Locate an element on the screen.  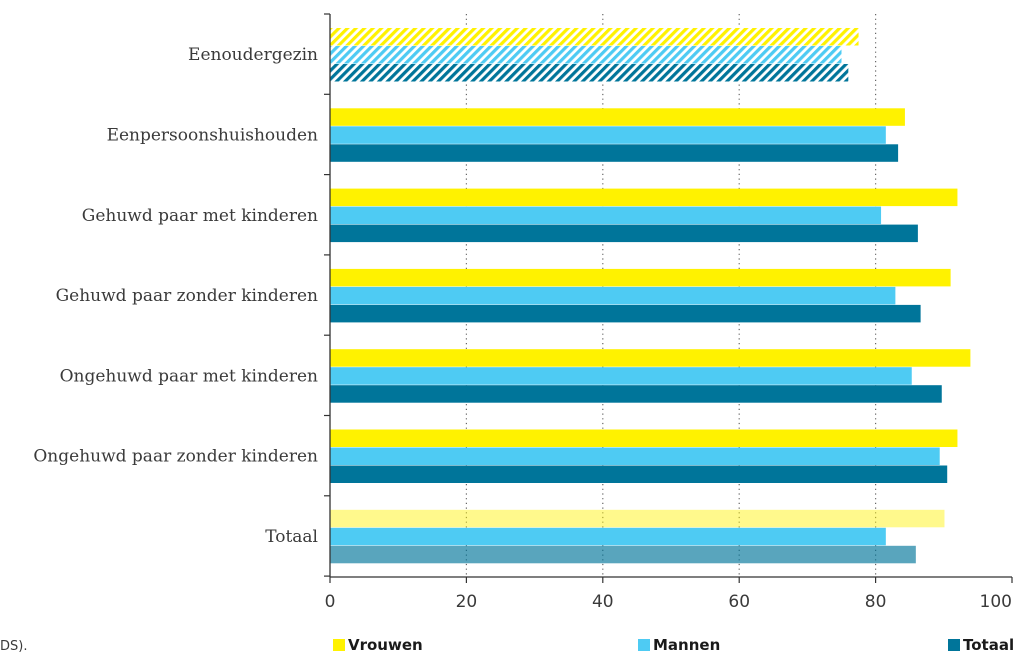
category-label: Gehuwd paar zonder kinderen is located at coordinates (187, 296).